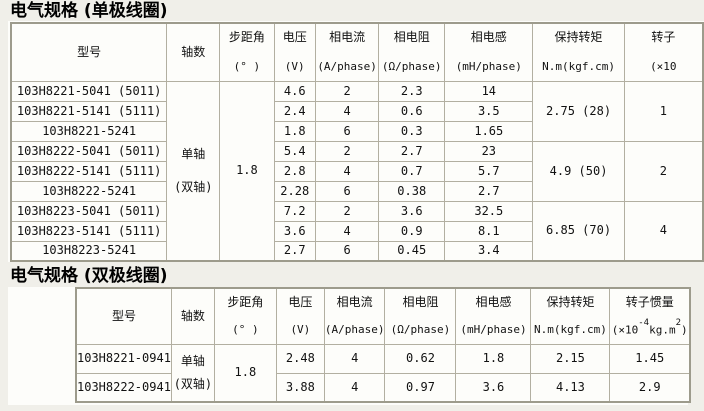 The height and width of the screenshot is (411, 704). What do you see at coordinates (644, 322) in the screenshot?
I see `rotor-unit-sup: -4` at bounding box center [644, 322].